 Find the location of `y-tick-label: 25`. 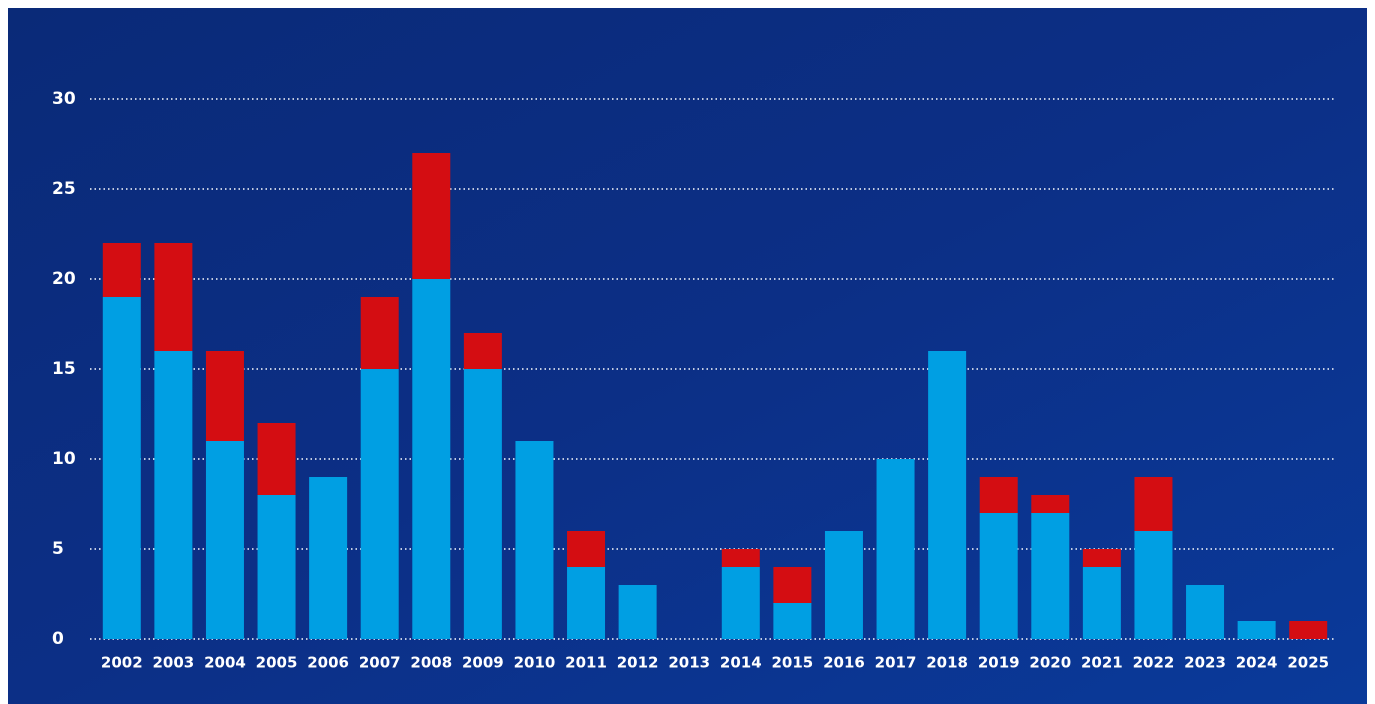

y-tick-label: 25 is located at coordinates (64, 189).